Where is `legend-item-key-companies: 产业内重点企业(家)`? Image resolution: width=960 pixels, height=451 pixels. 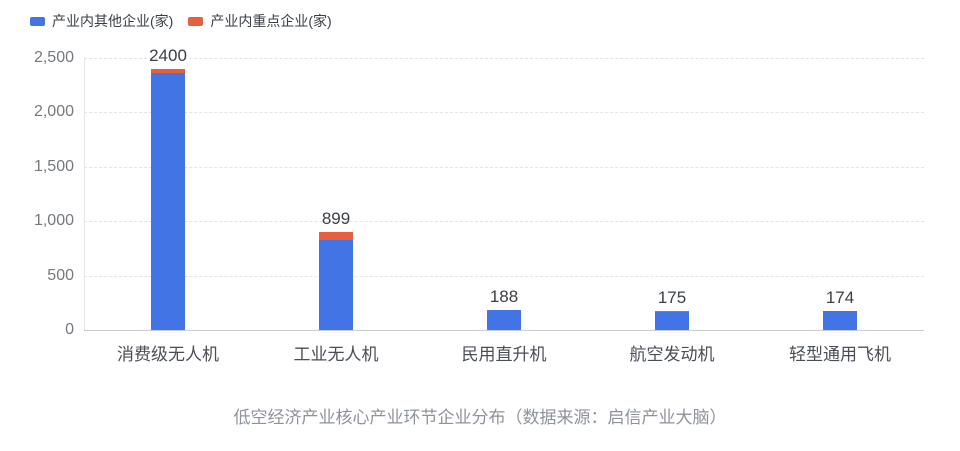 legend-item-key-companies: 产业内重点企业(家) is located at coordinates (260, 21).